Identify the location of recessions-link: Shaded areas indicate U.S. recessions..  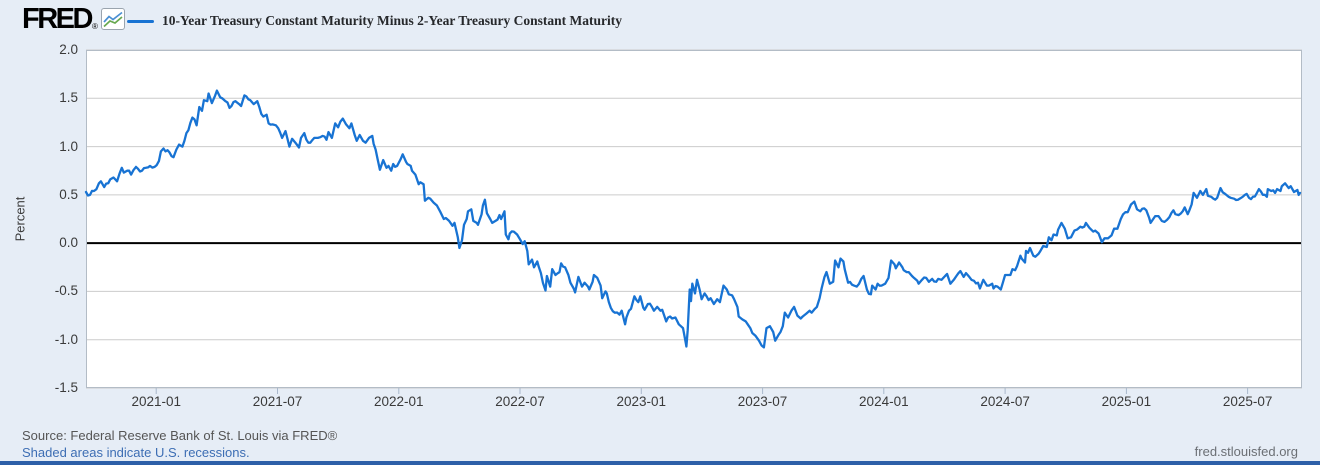
(136, 452).